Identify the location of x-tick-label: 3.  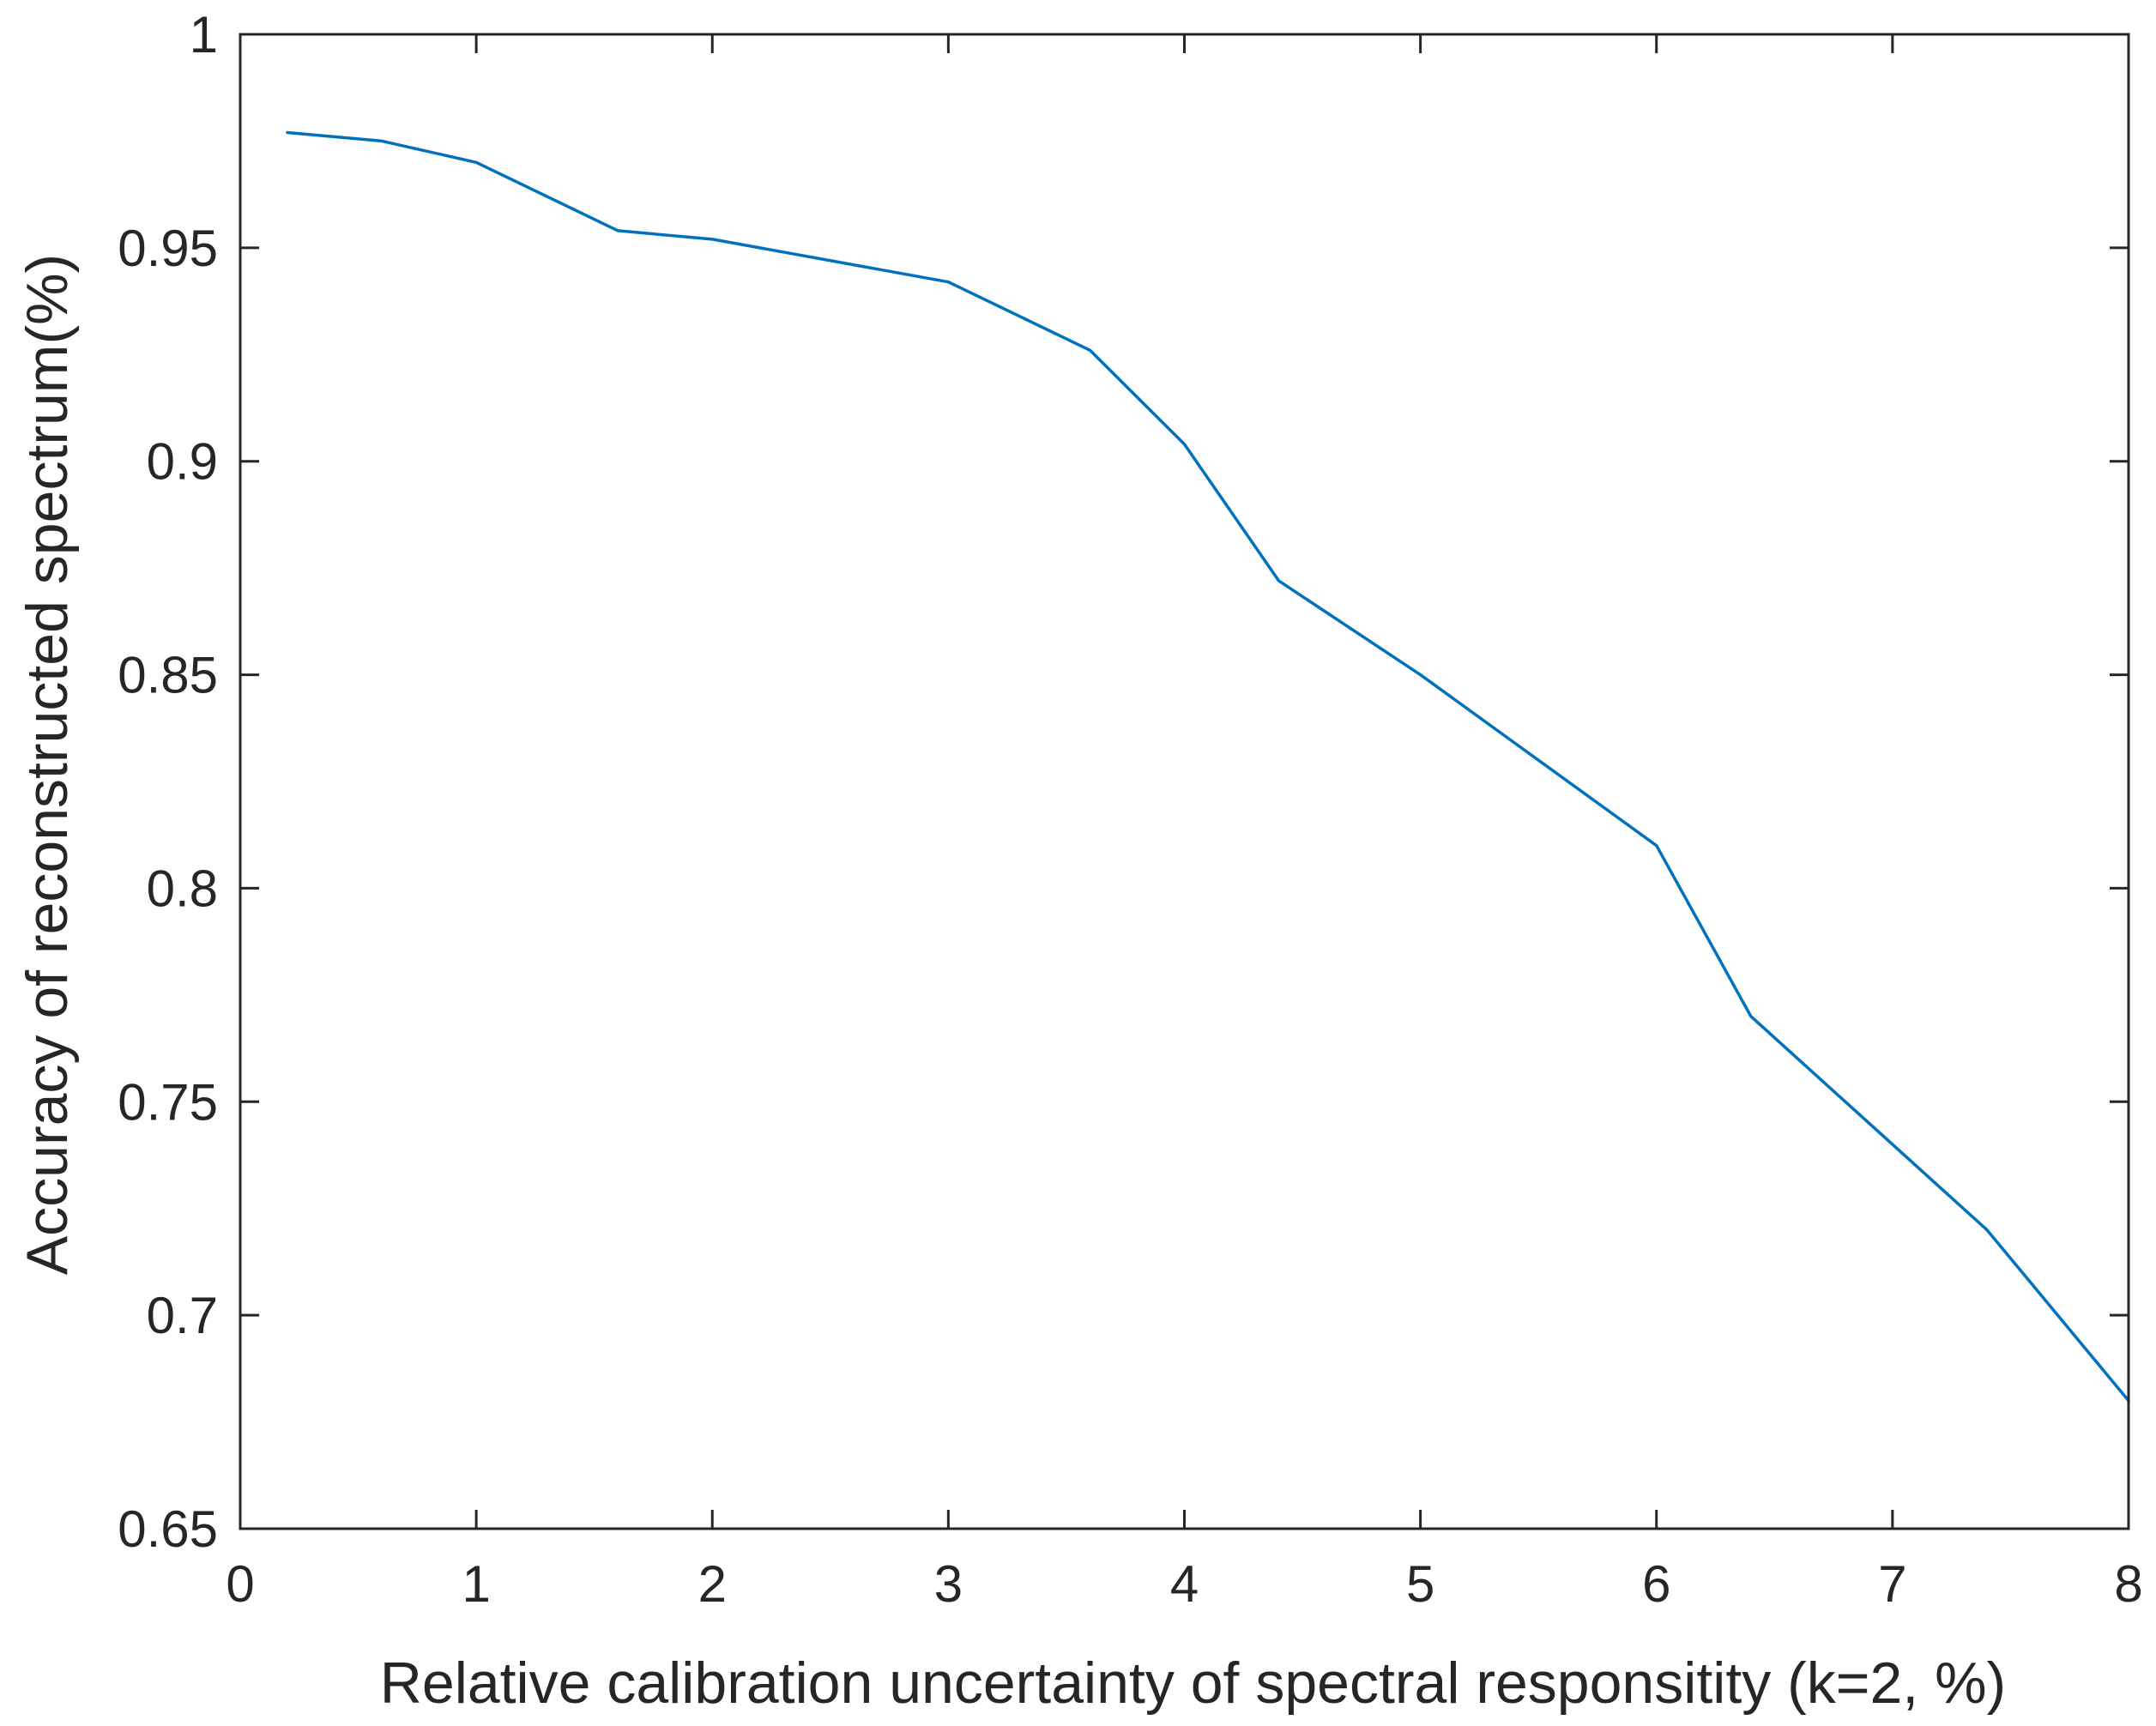
(948, 1584).